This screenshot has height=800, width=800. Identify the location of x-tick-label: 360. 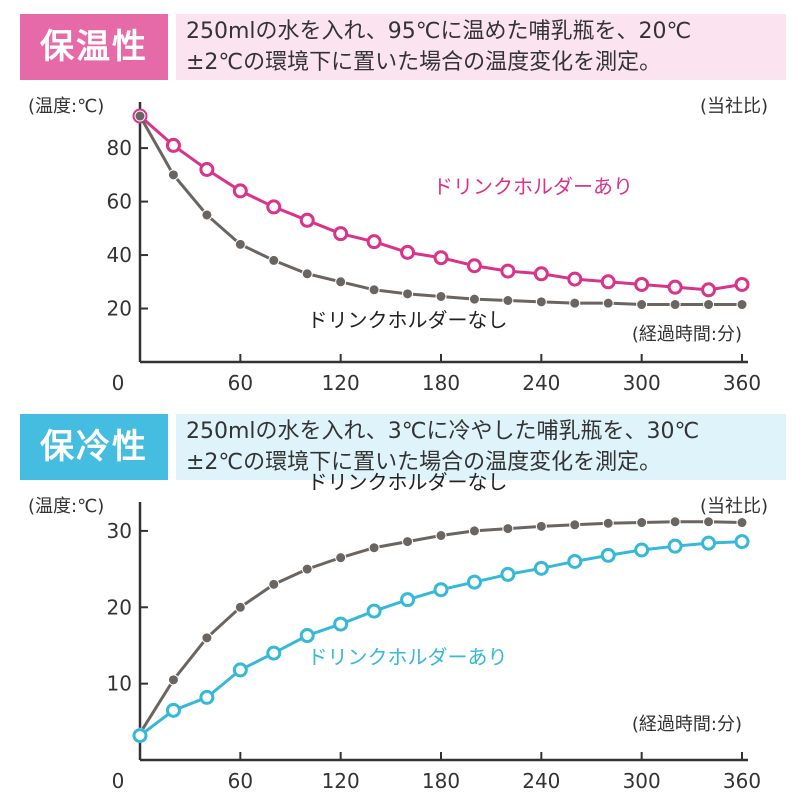
(742, 781).